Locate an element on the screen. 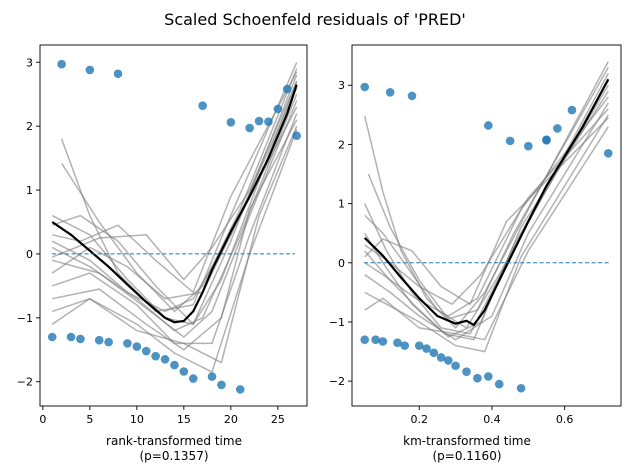 Image resolution: width=630 pixels, height=475 pixels. x-tick-label: 0.6 is located at coordinates (565, 419).